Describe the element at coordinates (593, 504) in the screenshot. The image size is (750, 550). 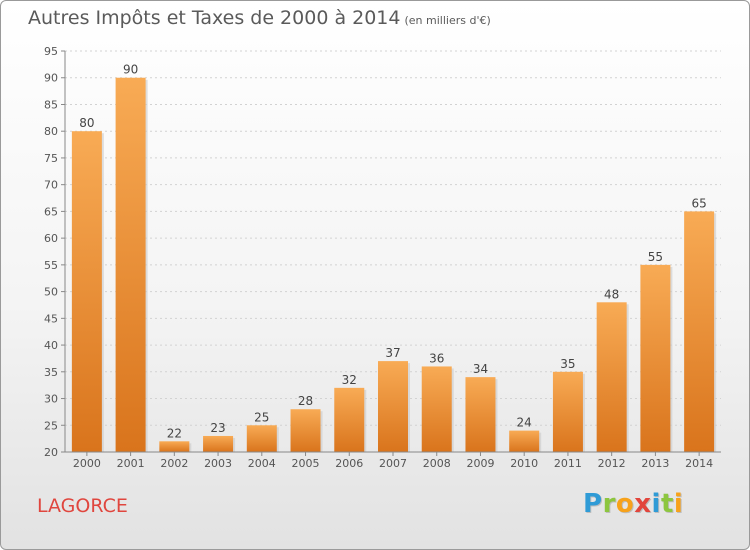
I see `logo-letter: P` at that location.